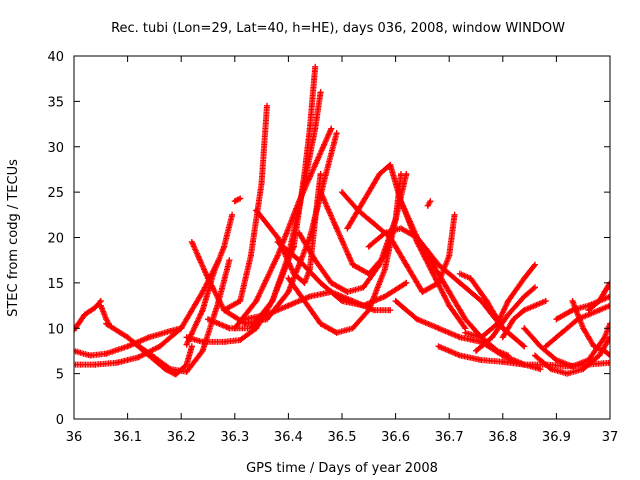  What do you see at coordinates (13, 238) in the screenshot?
I see `y-axis-label: STEC from codg / TECUs` at bounding box center [13, 238].